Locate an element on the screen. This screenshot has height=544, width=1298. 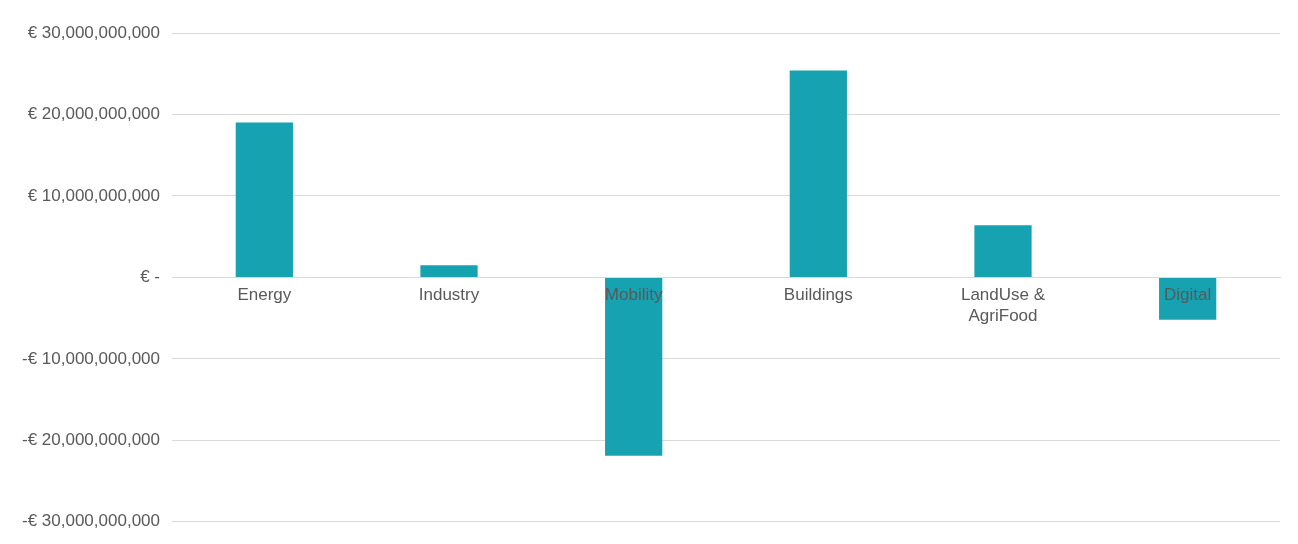
x-tick-label: Digital is located at coordinates (1188, 295).